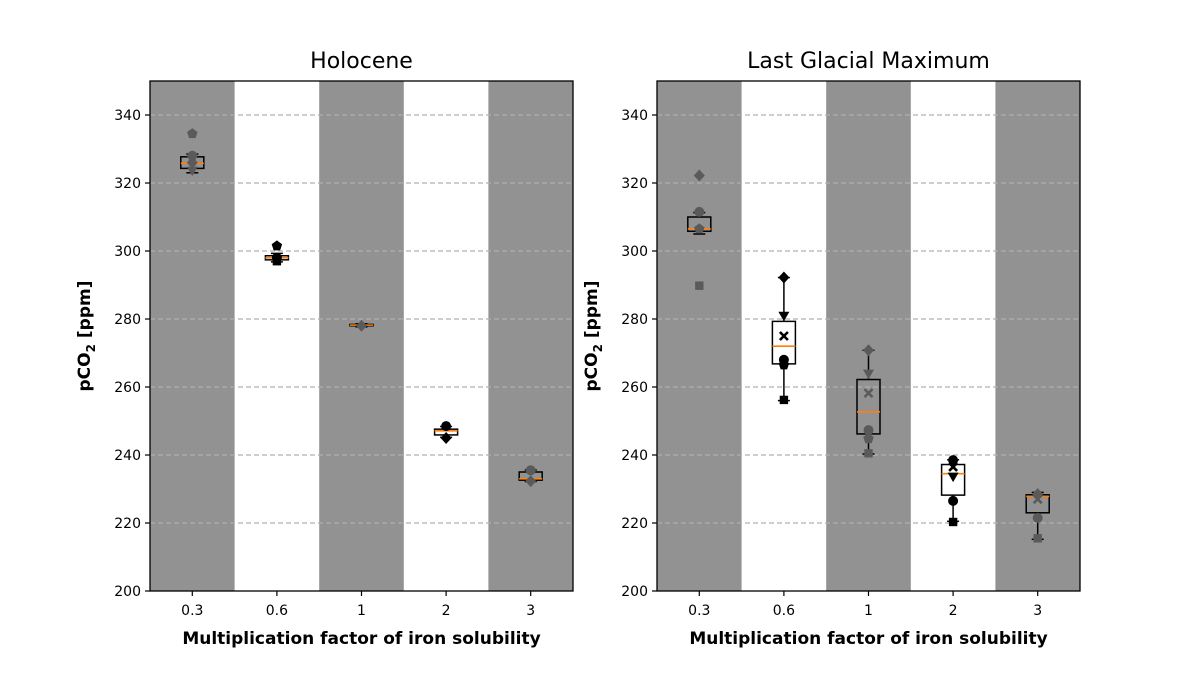  Describe the element at coordinates (361, 61) in the screenshot. I see `chart-title: Holocene` at that location.